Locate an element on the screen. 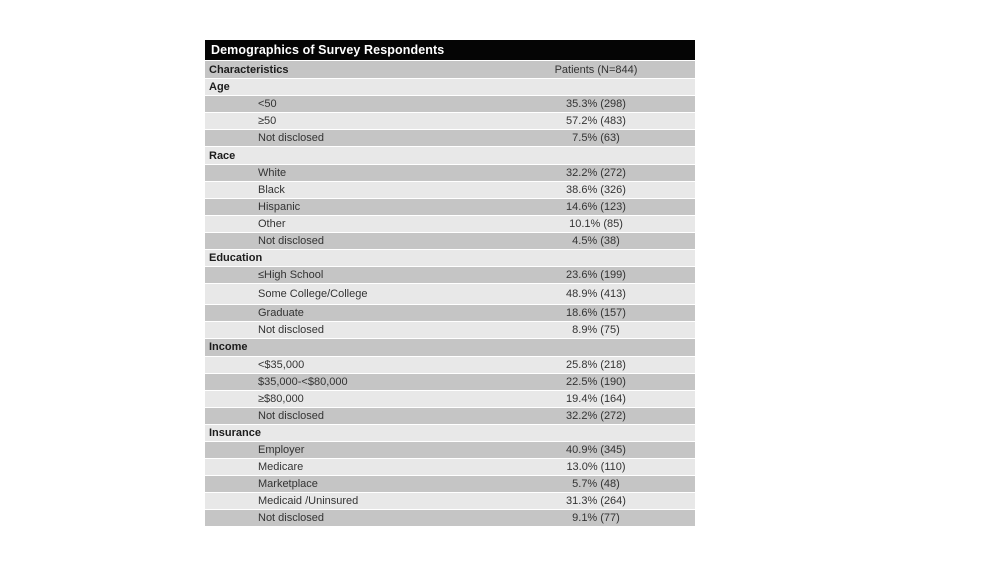  section-row-income: Income is located at coordinates (450, 347).